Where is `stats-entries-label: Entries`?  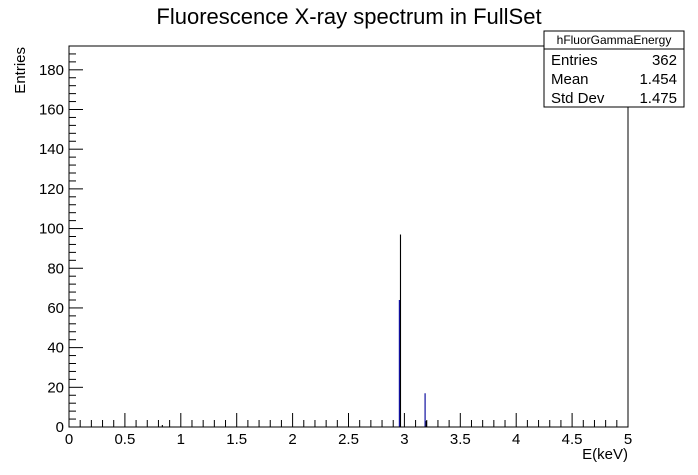
stats-entries-label: Entries is located at coordinates (574, 60).